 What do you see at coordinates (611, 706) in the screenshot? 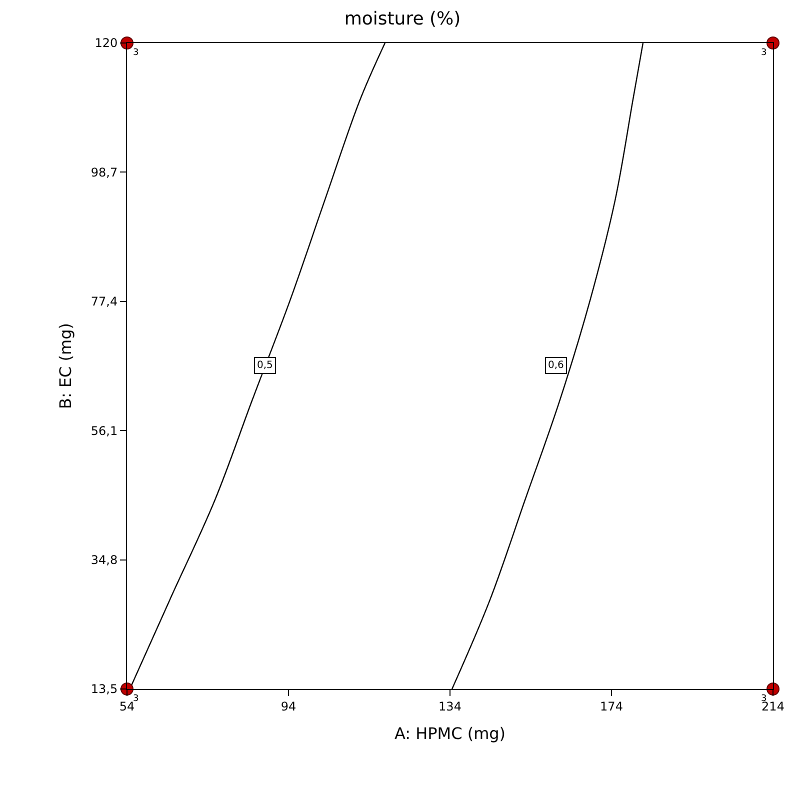
I see `x-tick-label: 174` at bounding box center [611, 706].